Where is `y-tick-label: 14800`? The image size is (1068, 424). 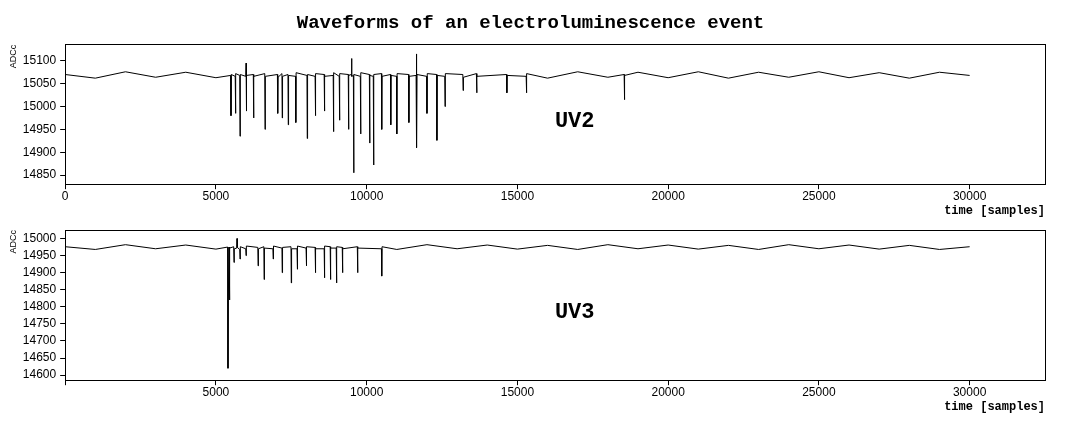 y-tick-label: 14800 is located at coordinates (39, 306).